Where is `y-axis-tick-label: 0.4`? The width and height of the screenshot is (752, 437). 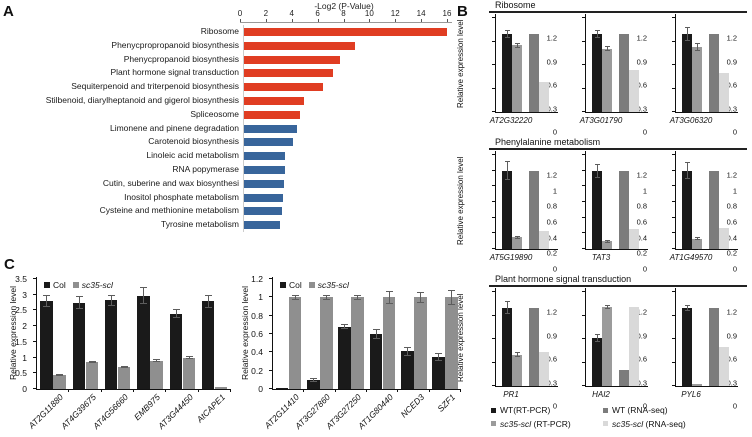
y-axis-tick-label: 0.4 is located at coordinates (641, 238).